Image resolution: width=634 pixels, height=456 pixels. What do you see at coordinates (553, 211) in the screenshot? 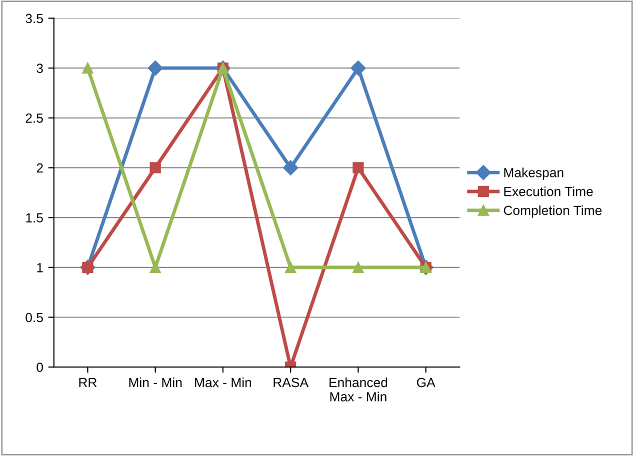
I see `legend-label: Completion Time` at bounding box center [553, 211].